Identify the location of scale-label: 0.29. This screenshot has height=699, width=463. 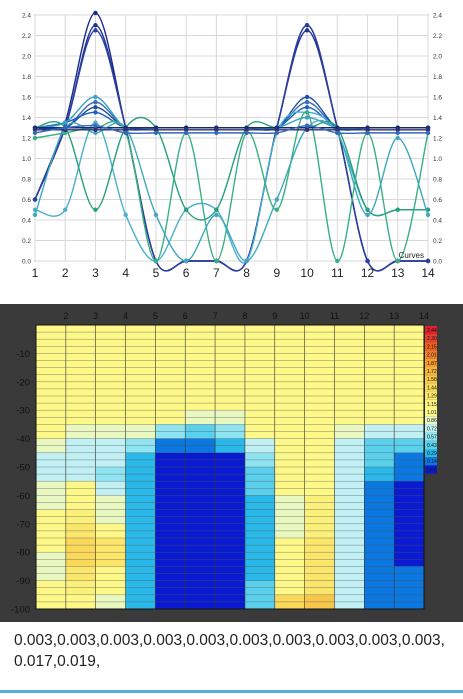
(432, 454).